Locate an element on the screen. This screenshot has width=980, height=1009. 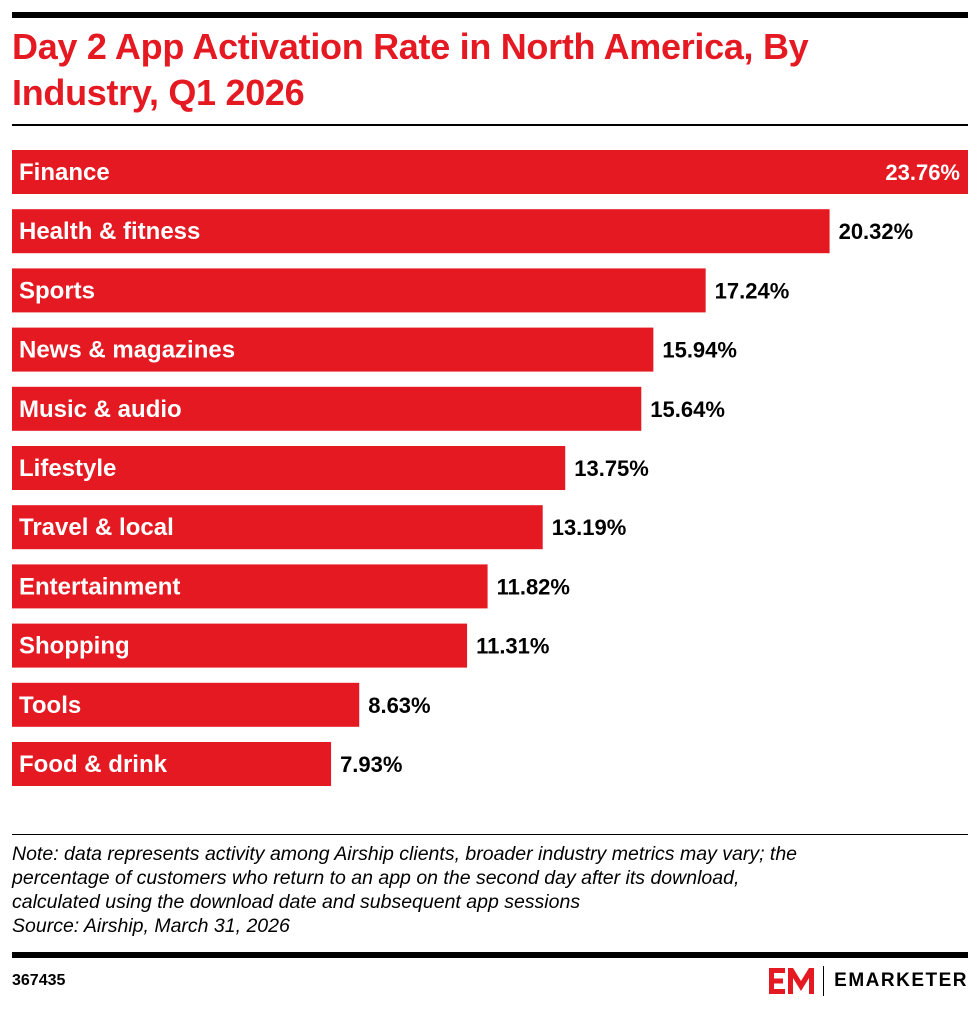
bar-travel-local is located at coordinates (277, 527).